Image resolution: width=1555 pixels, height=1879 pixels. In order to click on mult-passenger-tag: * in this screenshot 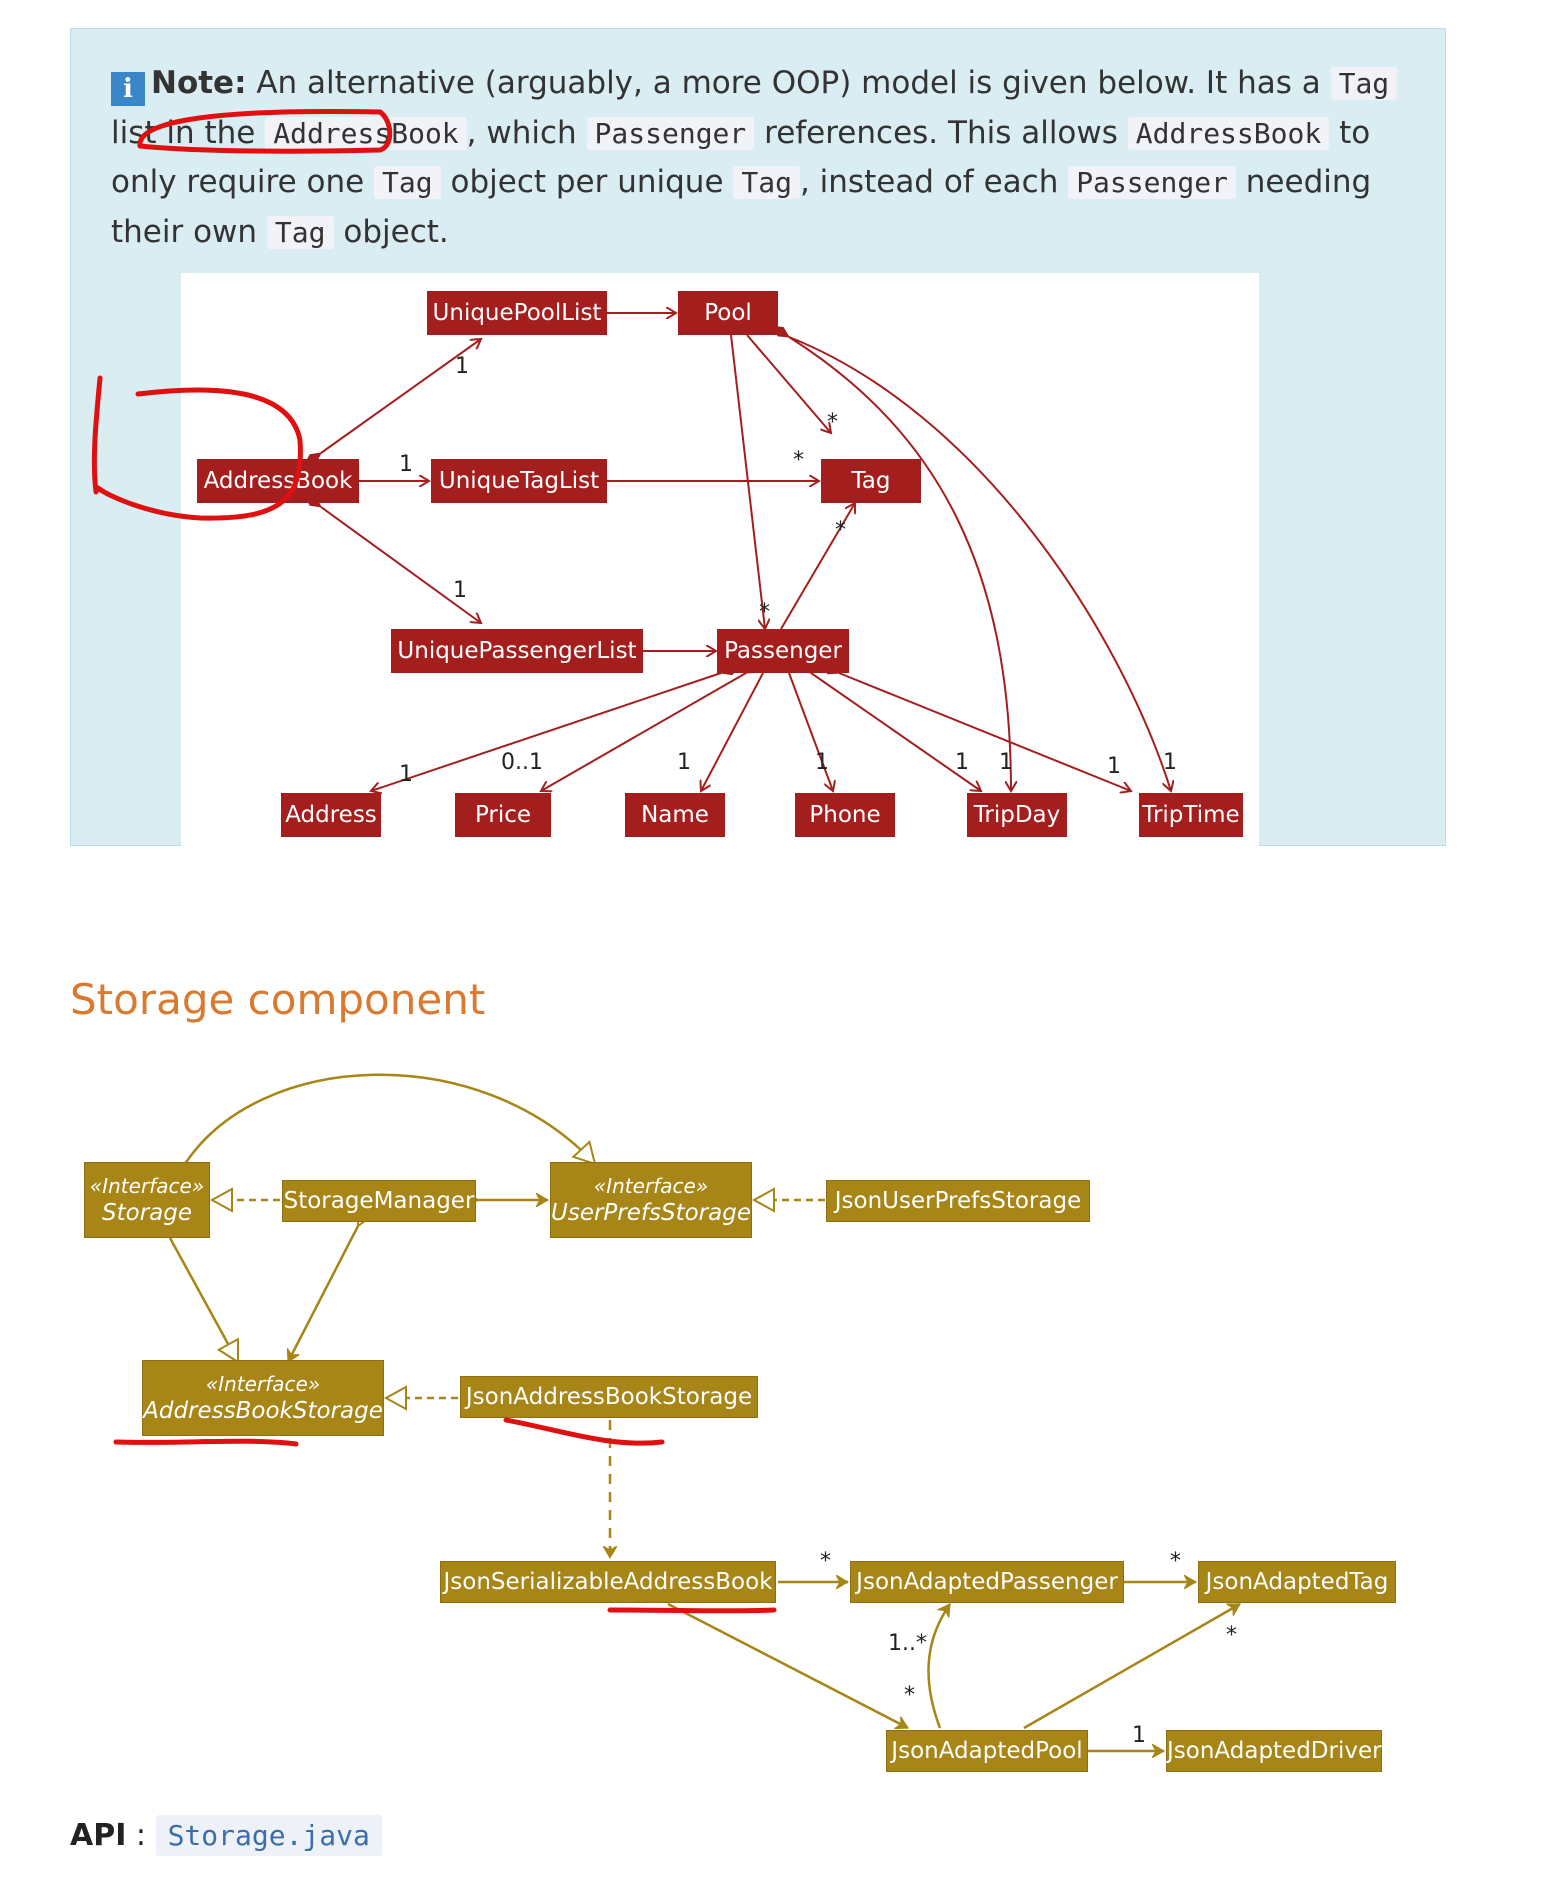, I will do `click(1175, 1561)`.